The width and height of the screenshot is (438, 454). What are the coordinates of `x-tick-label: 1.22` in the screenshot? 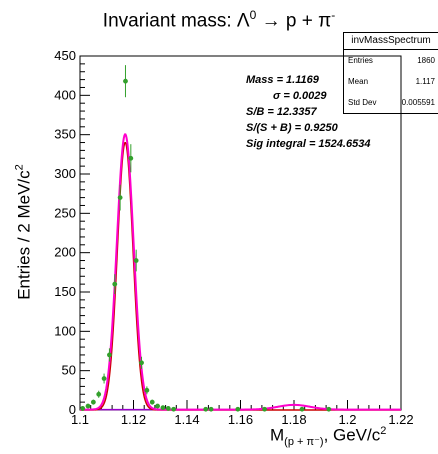 It's located at (400, 419).